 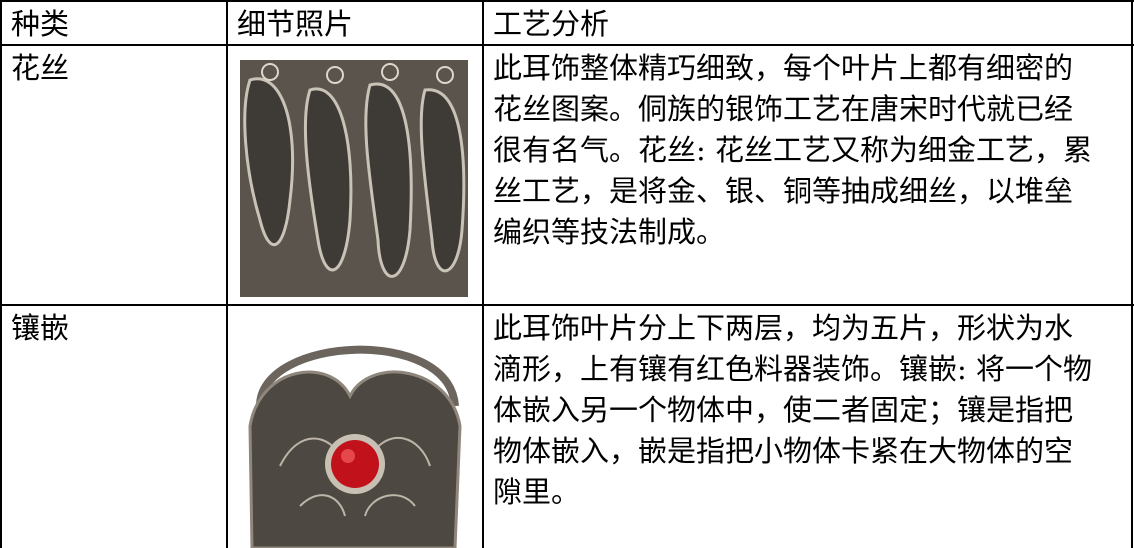 What do you see at coordinates (551, 24) in the screenshot?
I see `header-cell: 工艺分析` at bounding box center [551, 24].